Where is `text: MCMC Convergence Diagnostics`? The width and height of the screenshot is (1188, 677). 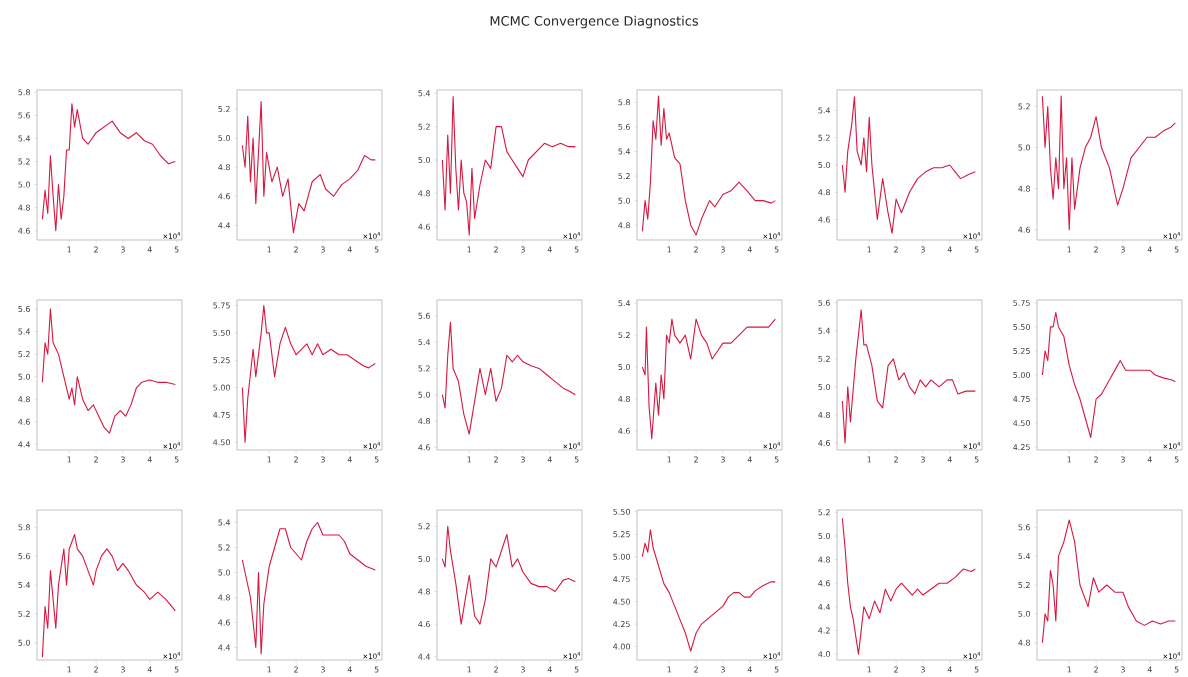
text: MCMC Convergence Diagnostics is located at coordinates (594, 22).